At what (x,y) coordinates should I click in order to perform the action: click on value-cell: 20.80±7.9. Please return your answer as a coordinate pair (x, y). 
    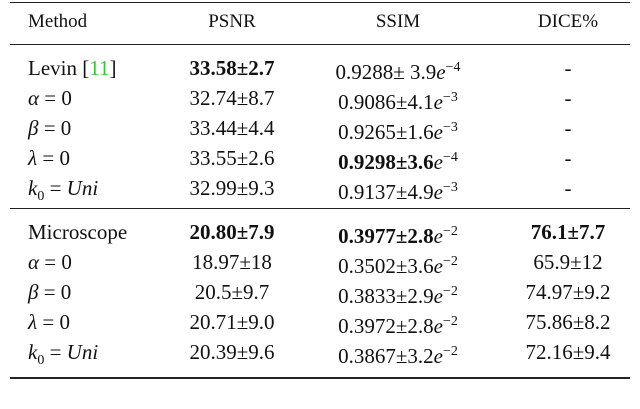
    Looking at the image, I should click on (231, 232).